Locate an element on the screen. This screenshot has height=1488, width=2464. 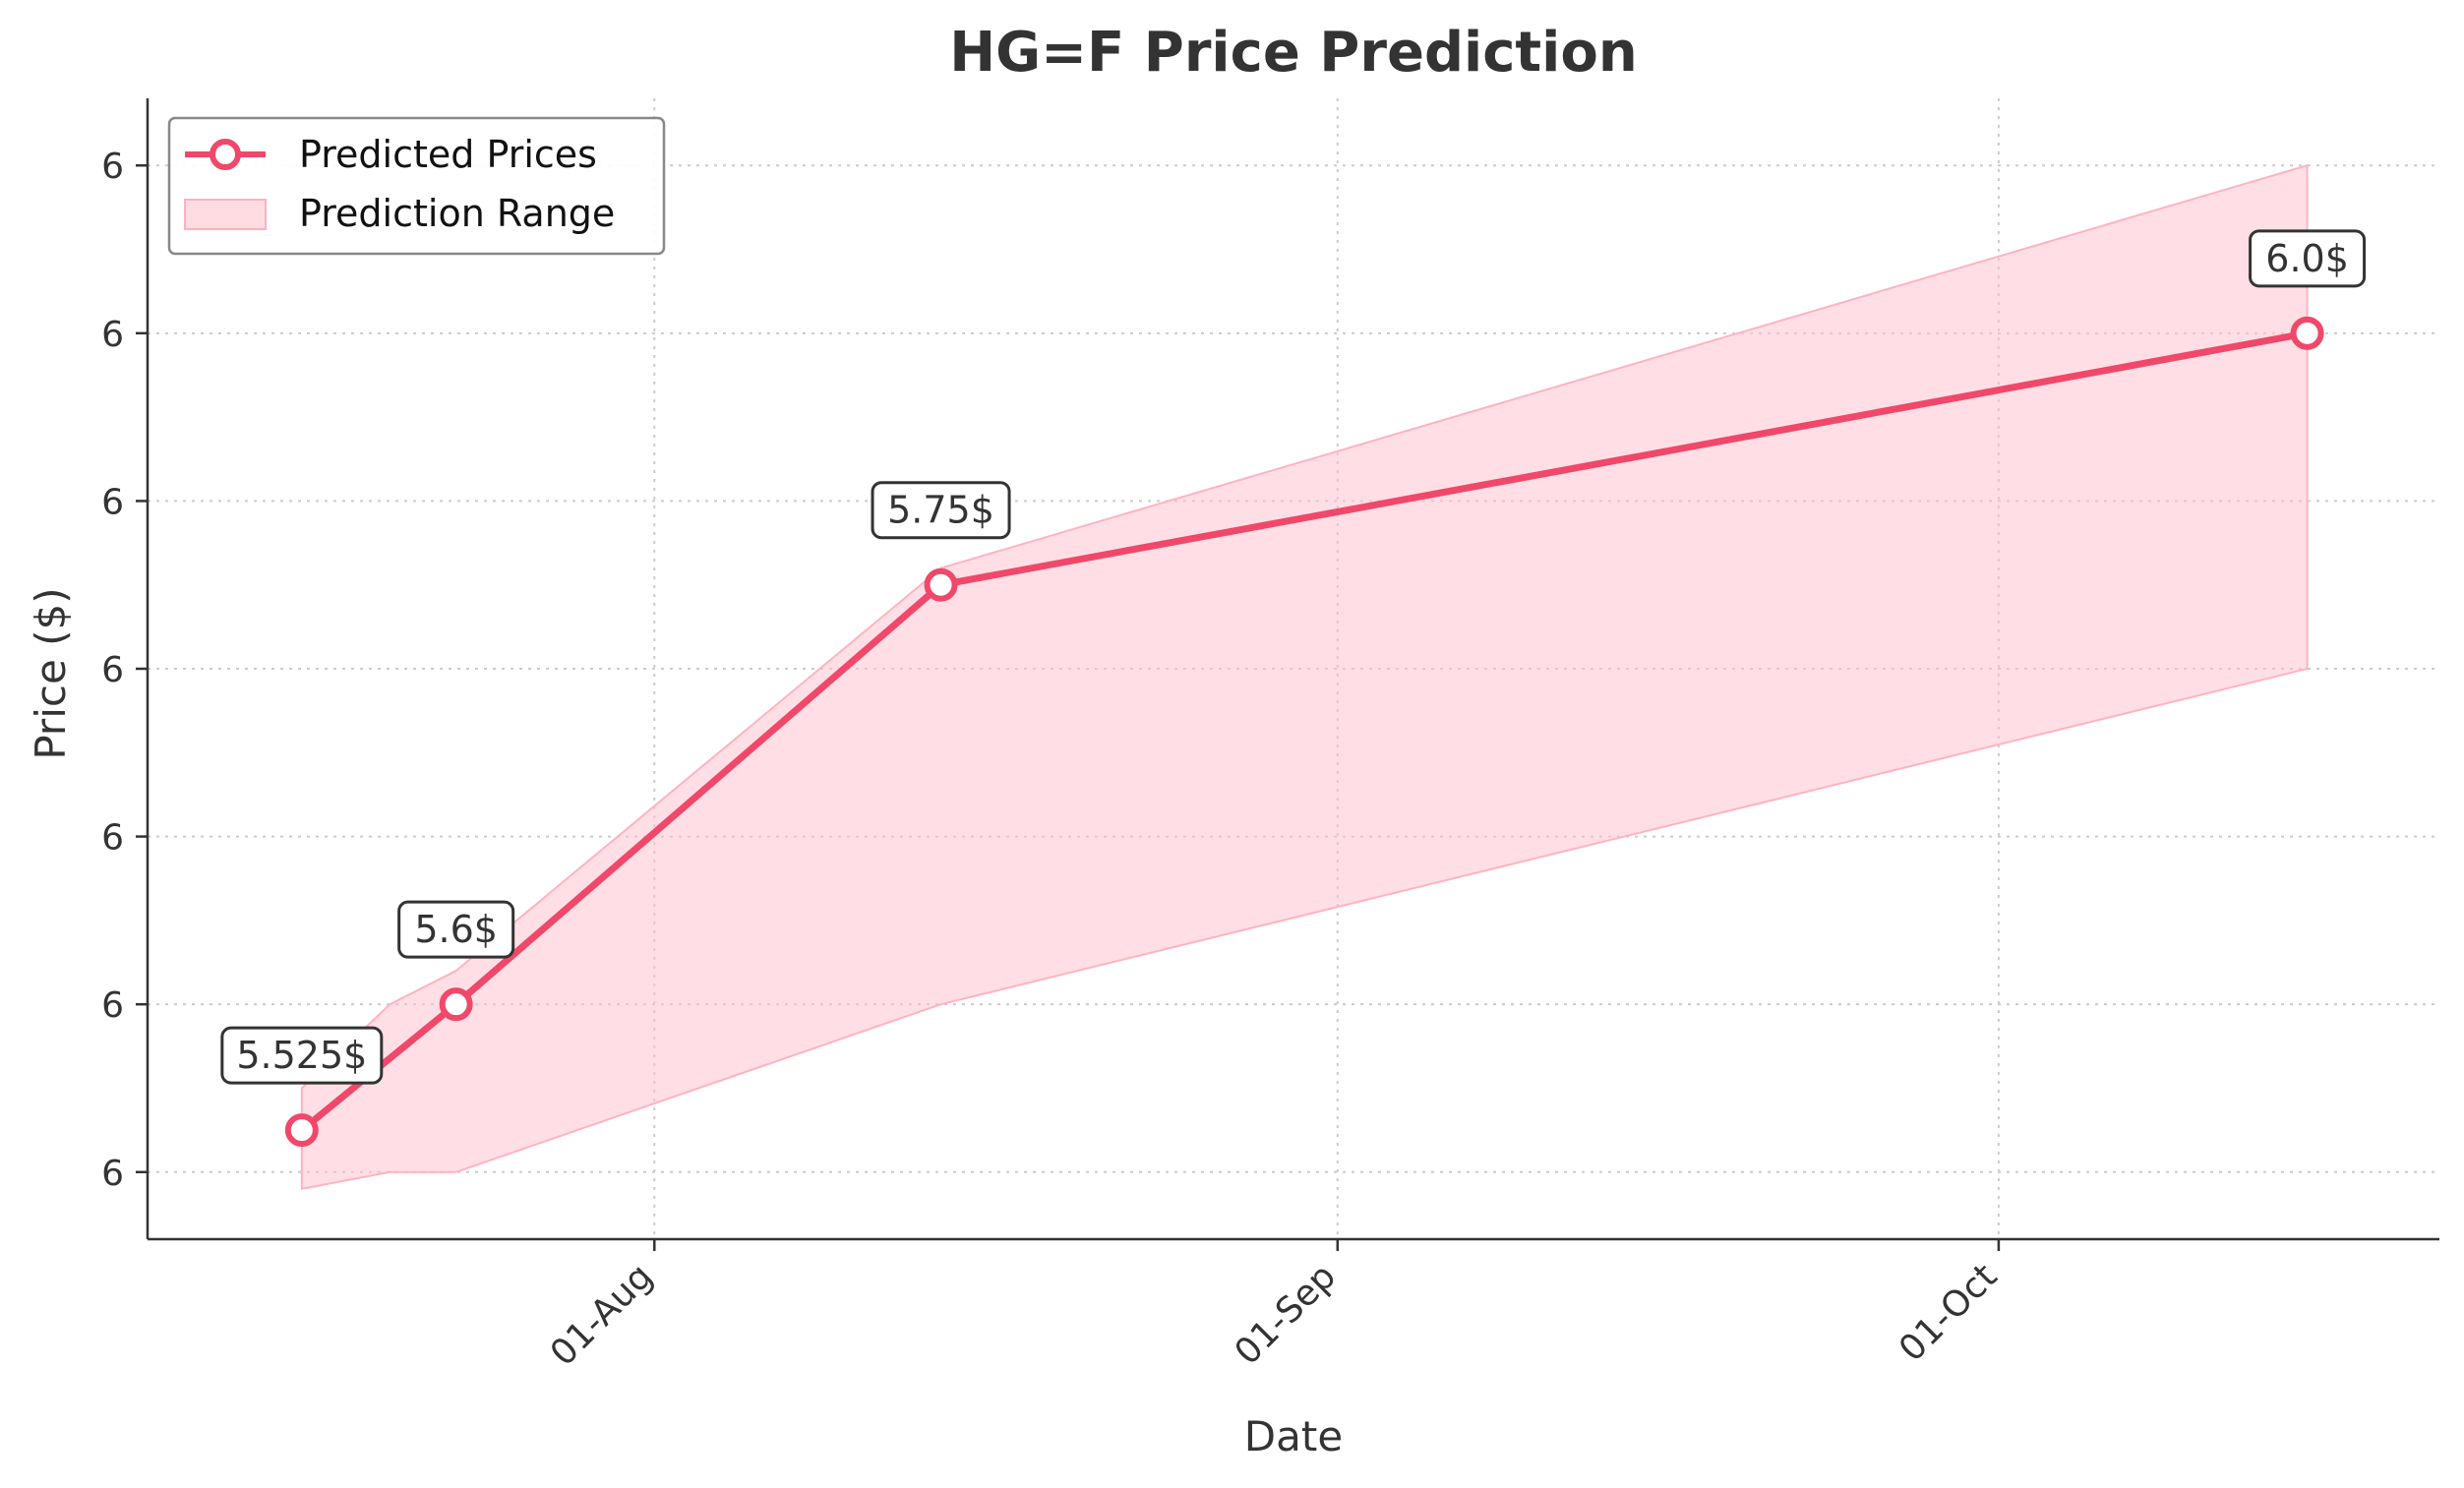
y-ticks: 6 6 6 6 6 6 6 is located at coordinates (125, 670).